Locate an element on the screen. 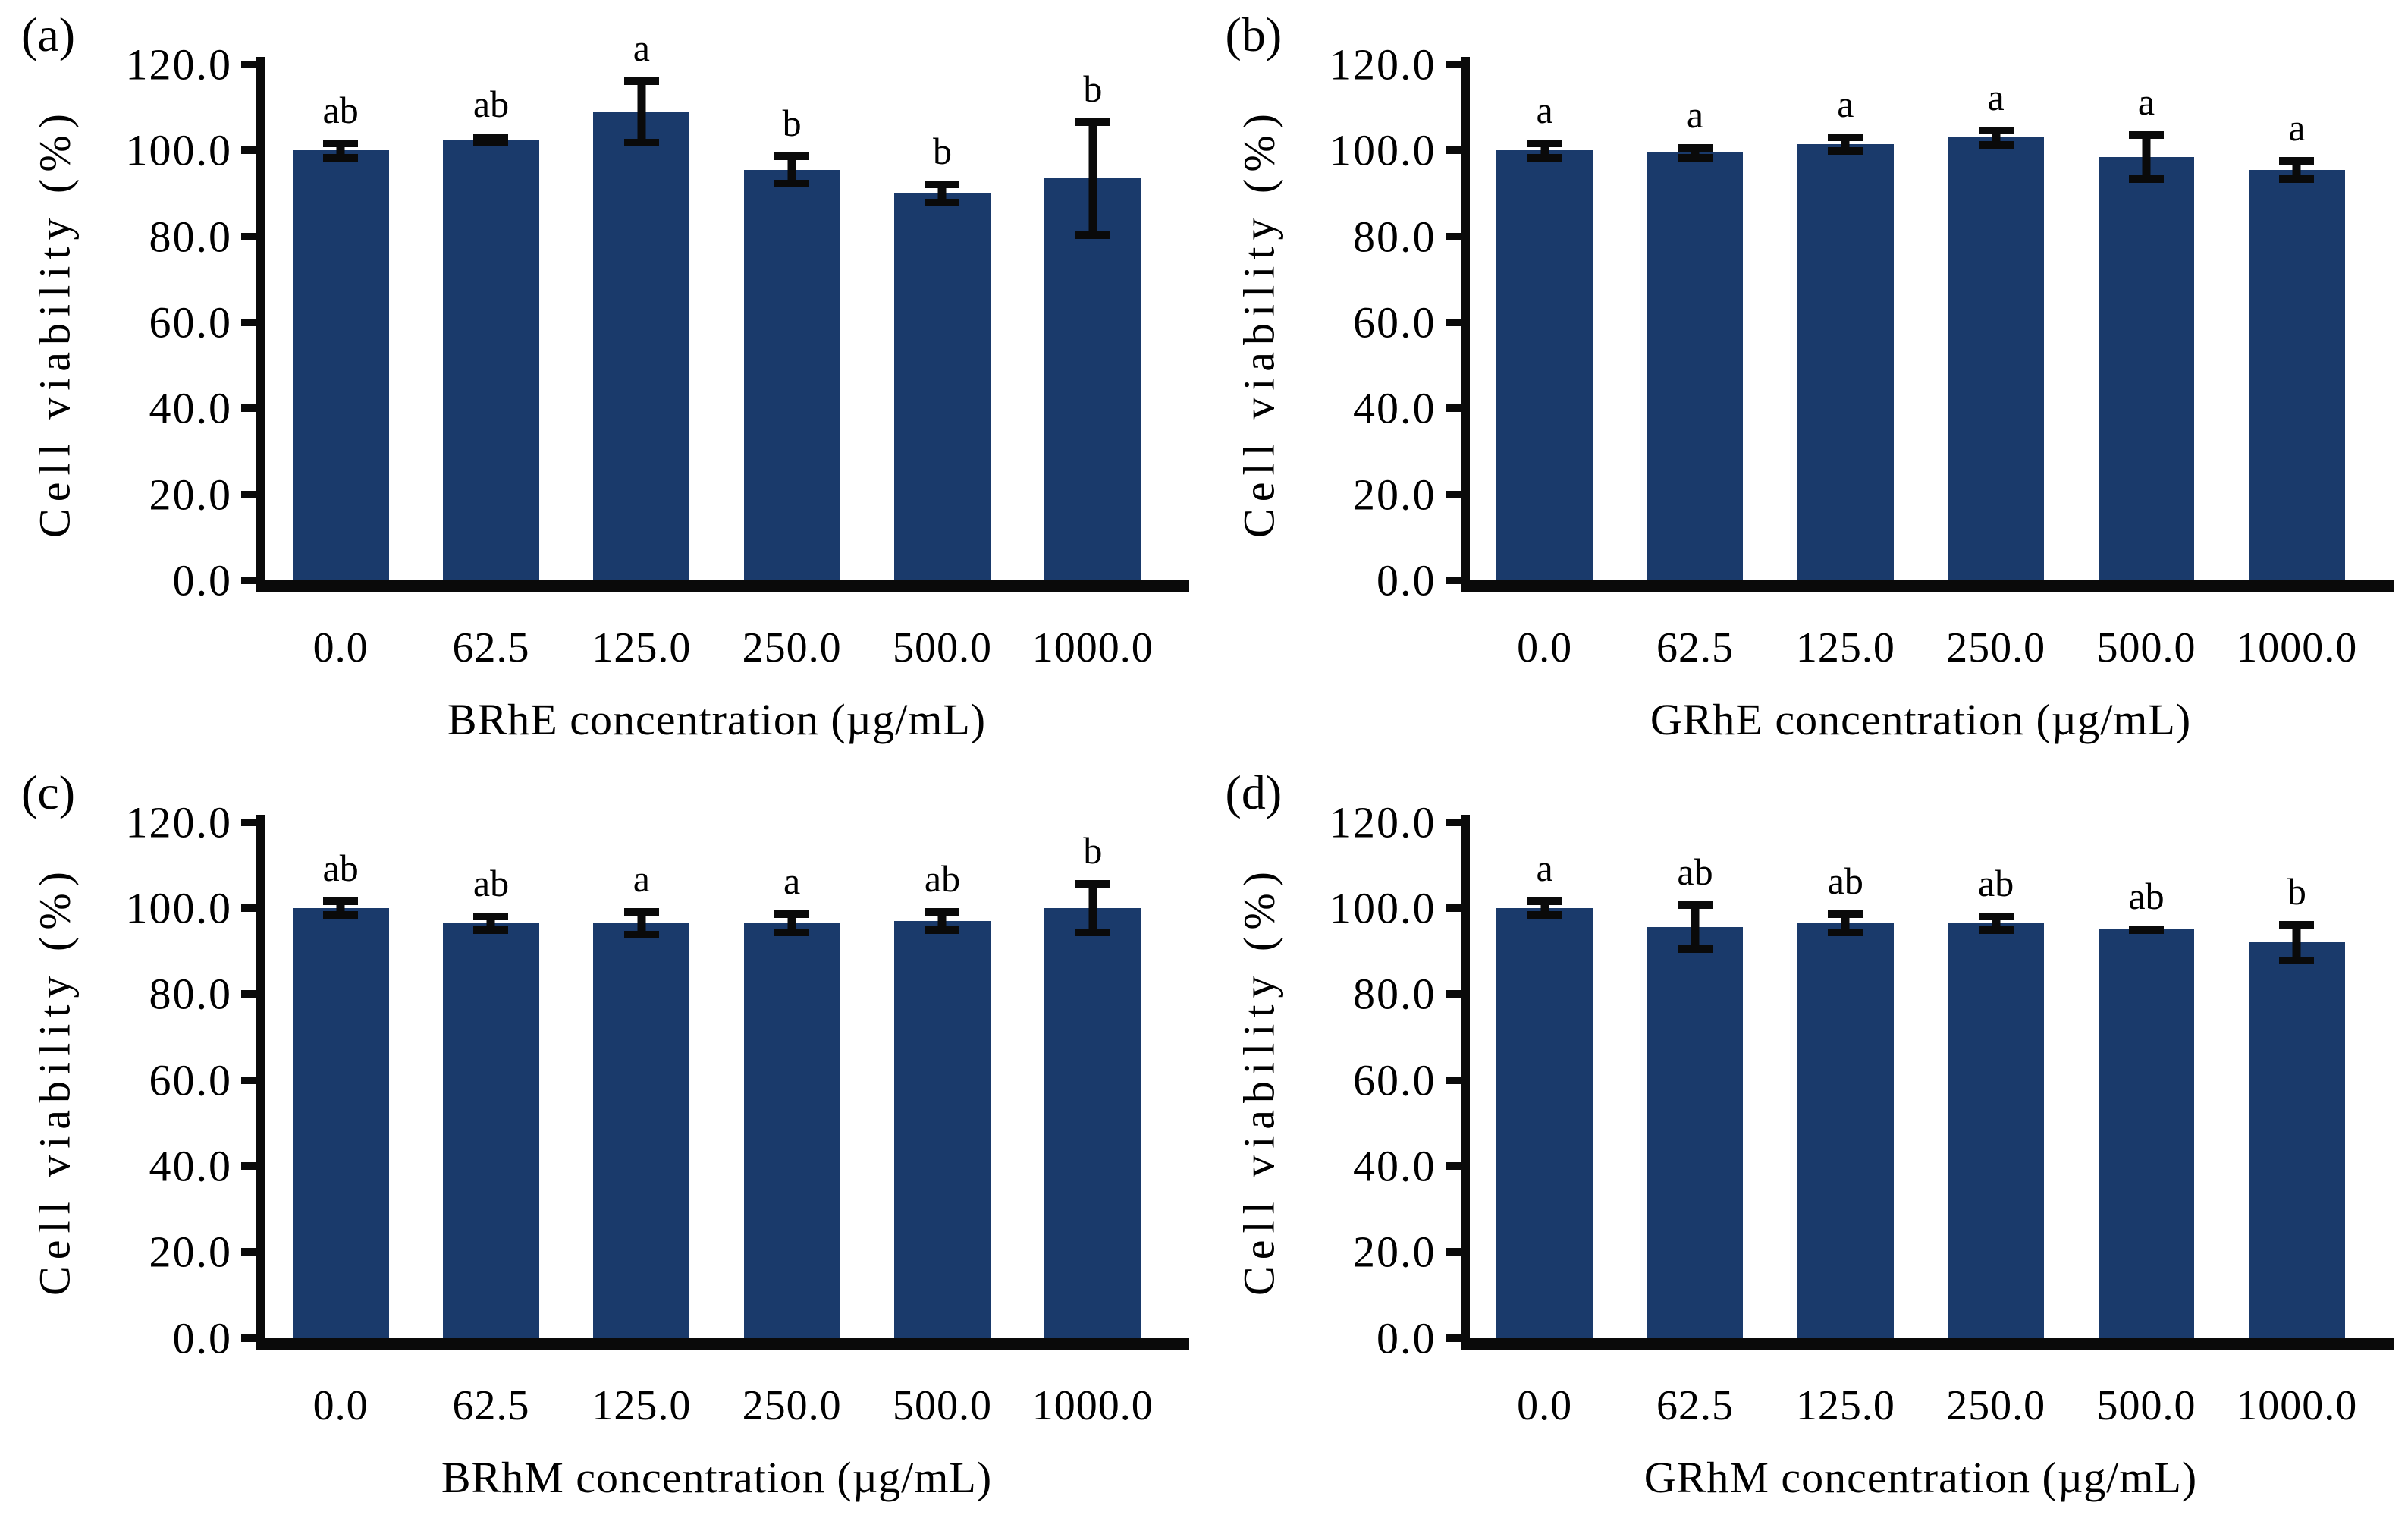 The width and height of the screenshot is (2408, 1515). error-bar-500.0 is located at coordinates (2146, 157).